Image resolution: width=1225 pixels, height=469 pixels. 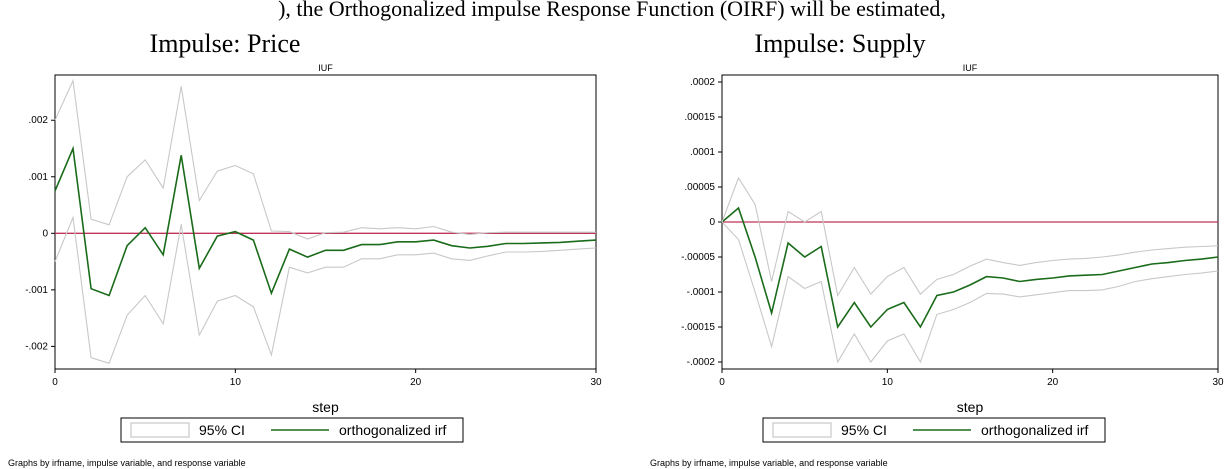 I want to click on y-tick-label: .0002, so click(x=702, y=82).